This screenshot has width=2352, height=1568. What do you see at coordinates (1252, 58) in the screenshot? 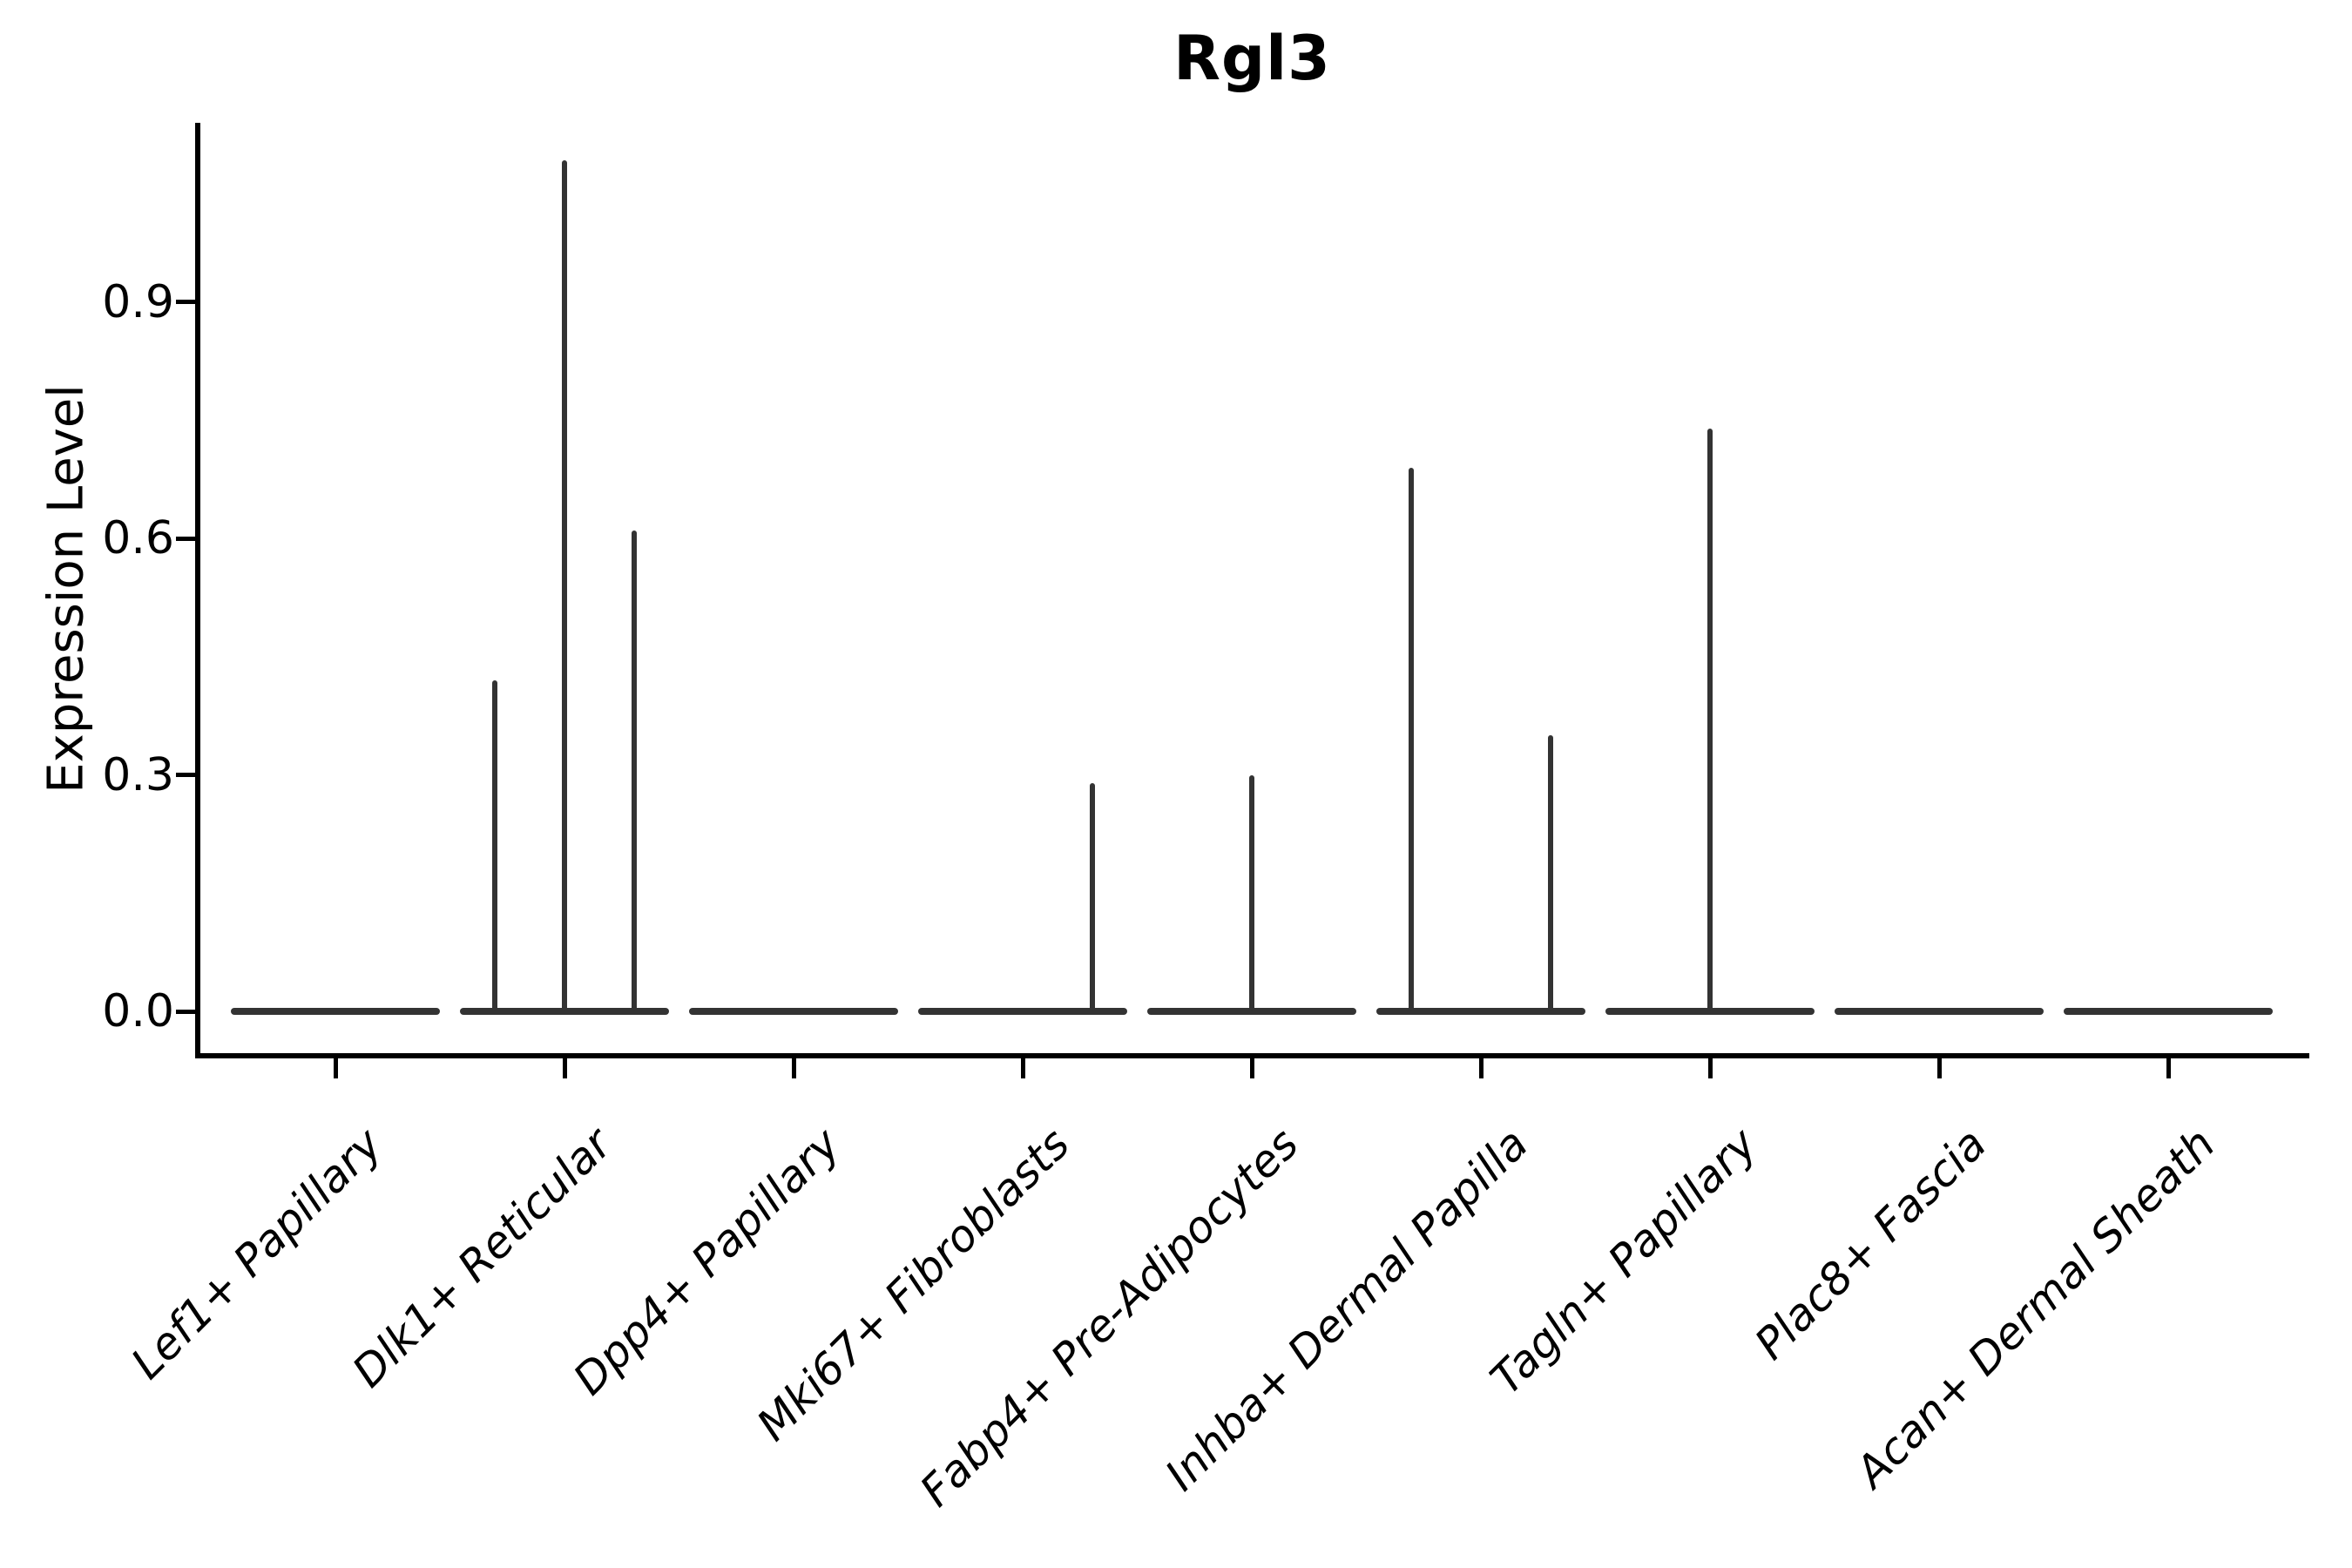
I see `plot-title: Rgl3` at bounding box center [1252, 58].